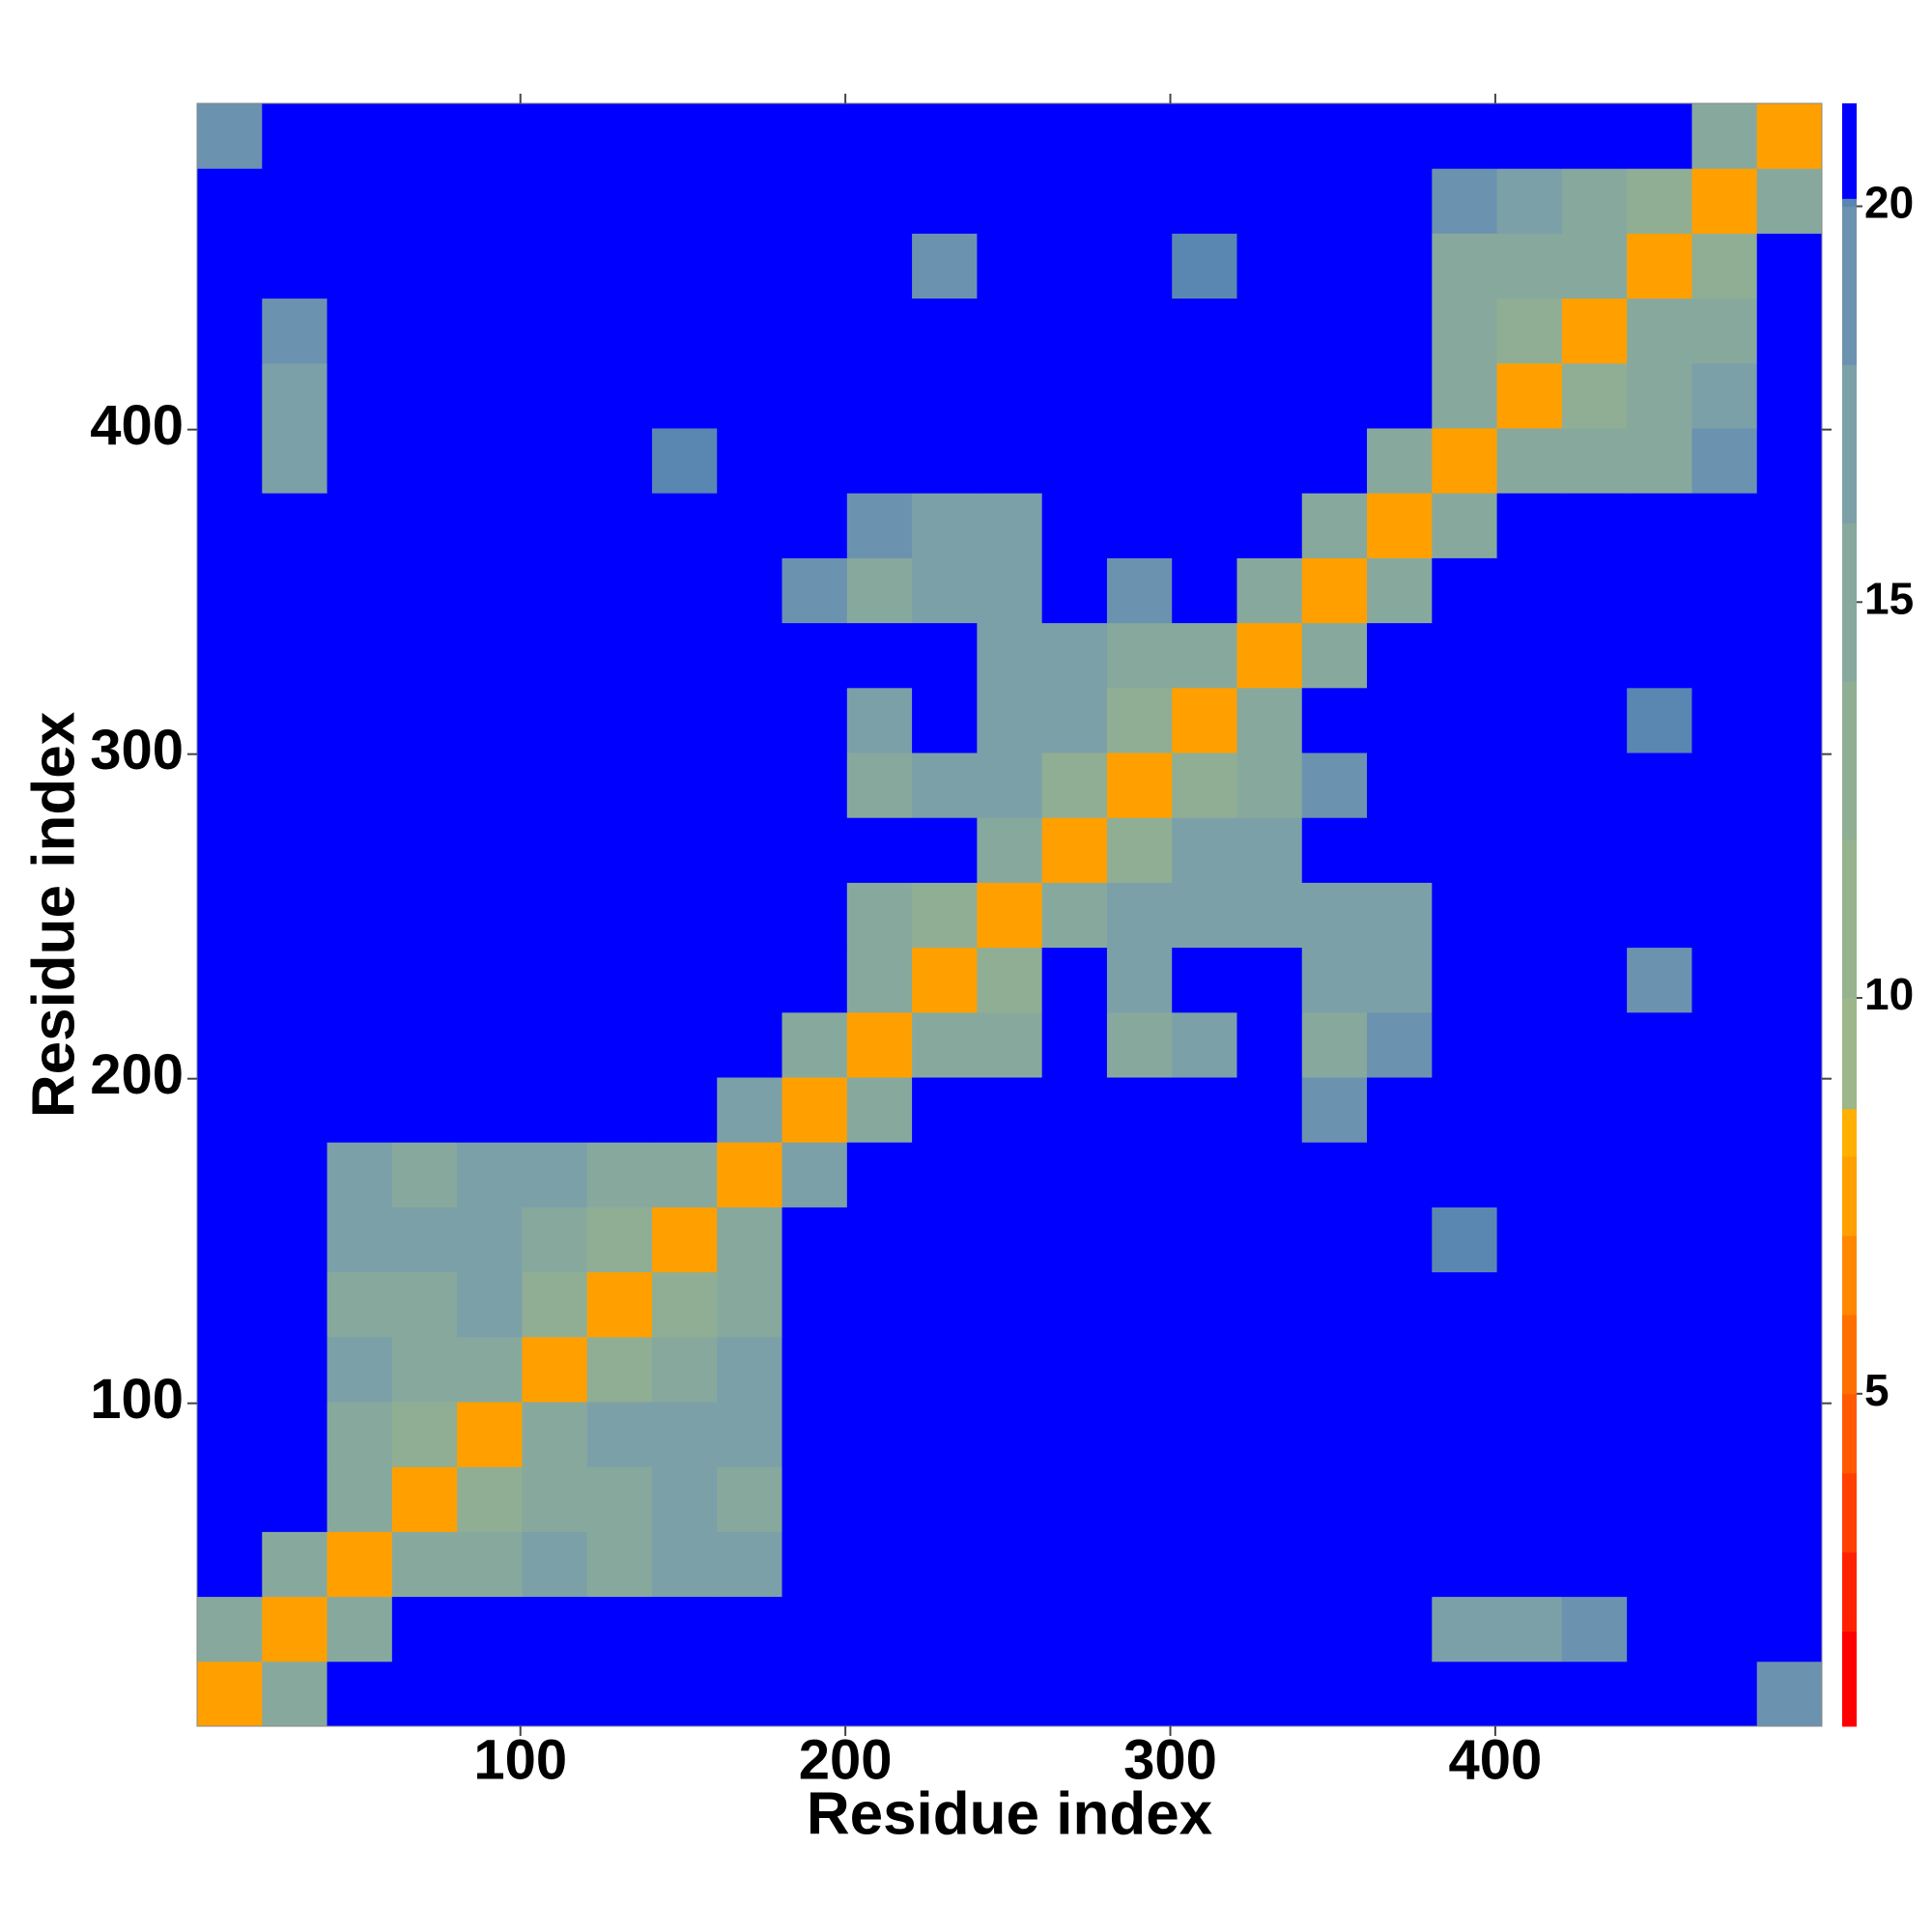 The width and height of the screenshot is (1932, 1932). Describe the element at coordinates (137, 425) in the screenshot. I see `y-tick-label: 400` at that location.